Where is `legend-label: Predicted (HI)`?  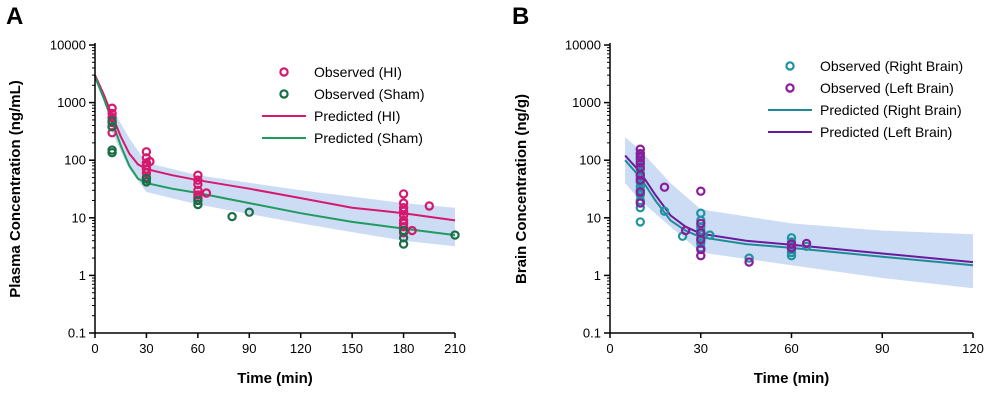
legend-label: Predicted (HI) is located at coordinates (357, 116).